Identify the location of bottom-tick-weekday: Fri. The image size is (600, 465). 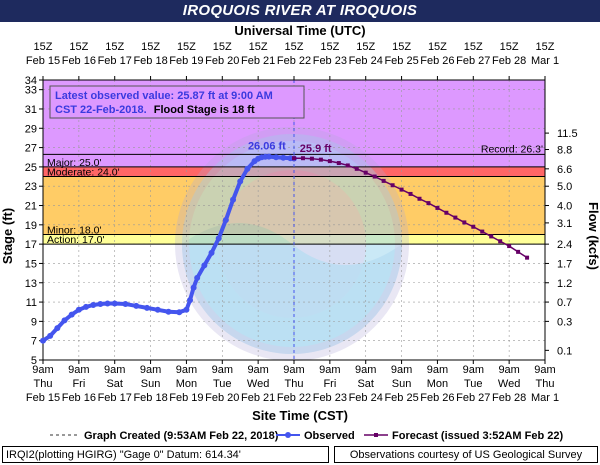
(78, 384).